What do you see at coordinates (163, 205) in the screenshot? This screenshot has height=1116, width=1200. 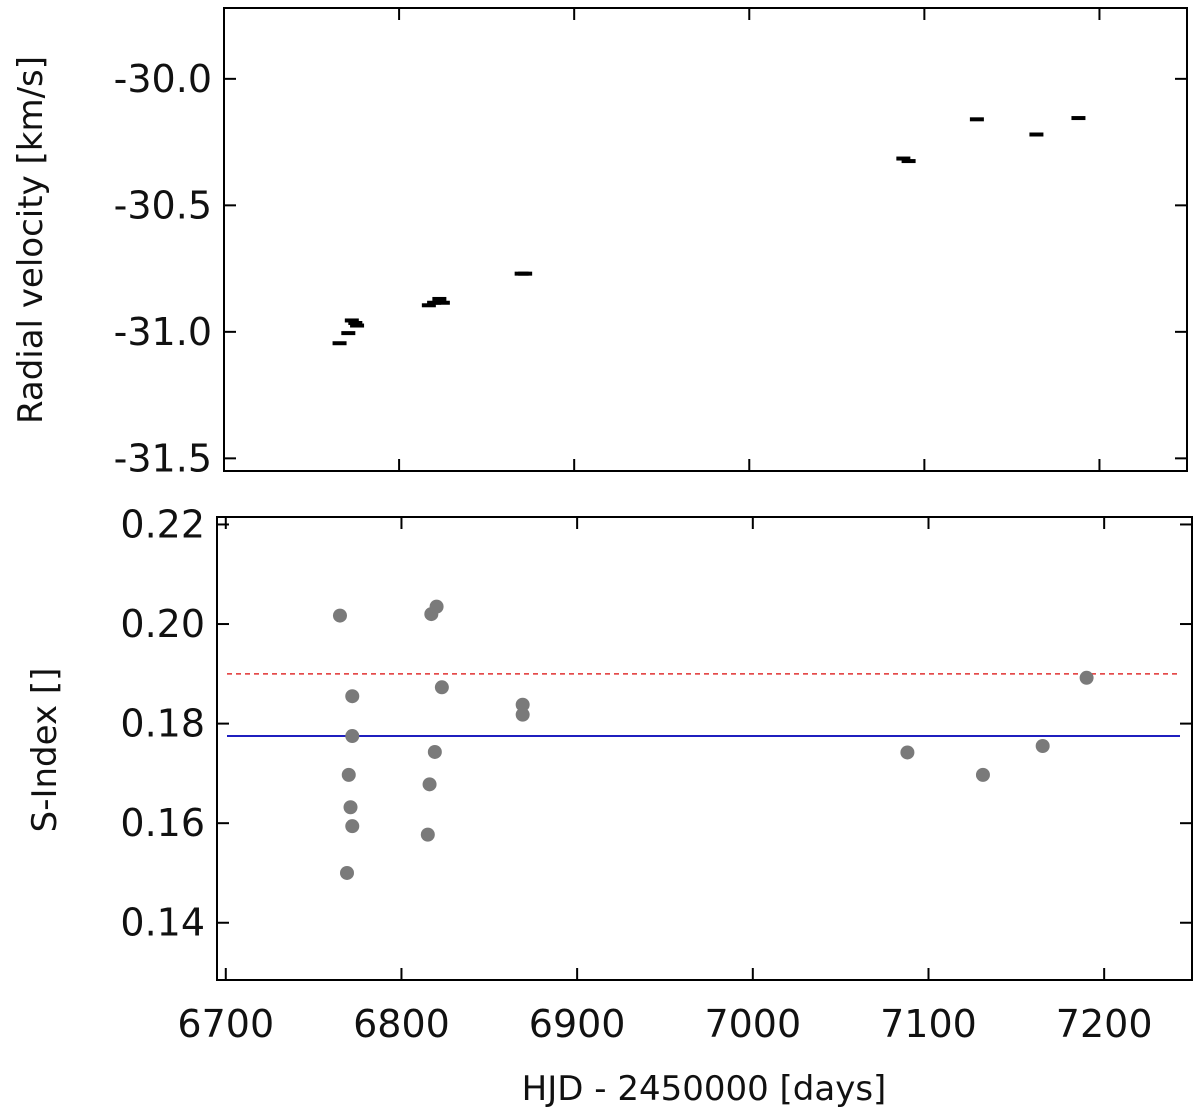 I see `rv-y-tick-label-1: -30.5` at bounding box center [163, 205].